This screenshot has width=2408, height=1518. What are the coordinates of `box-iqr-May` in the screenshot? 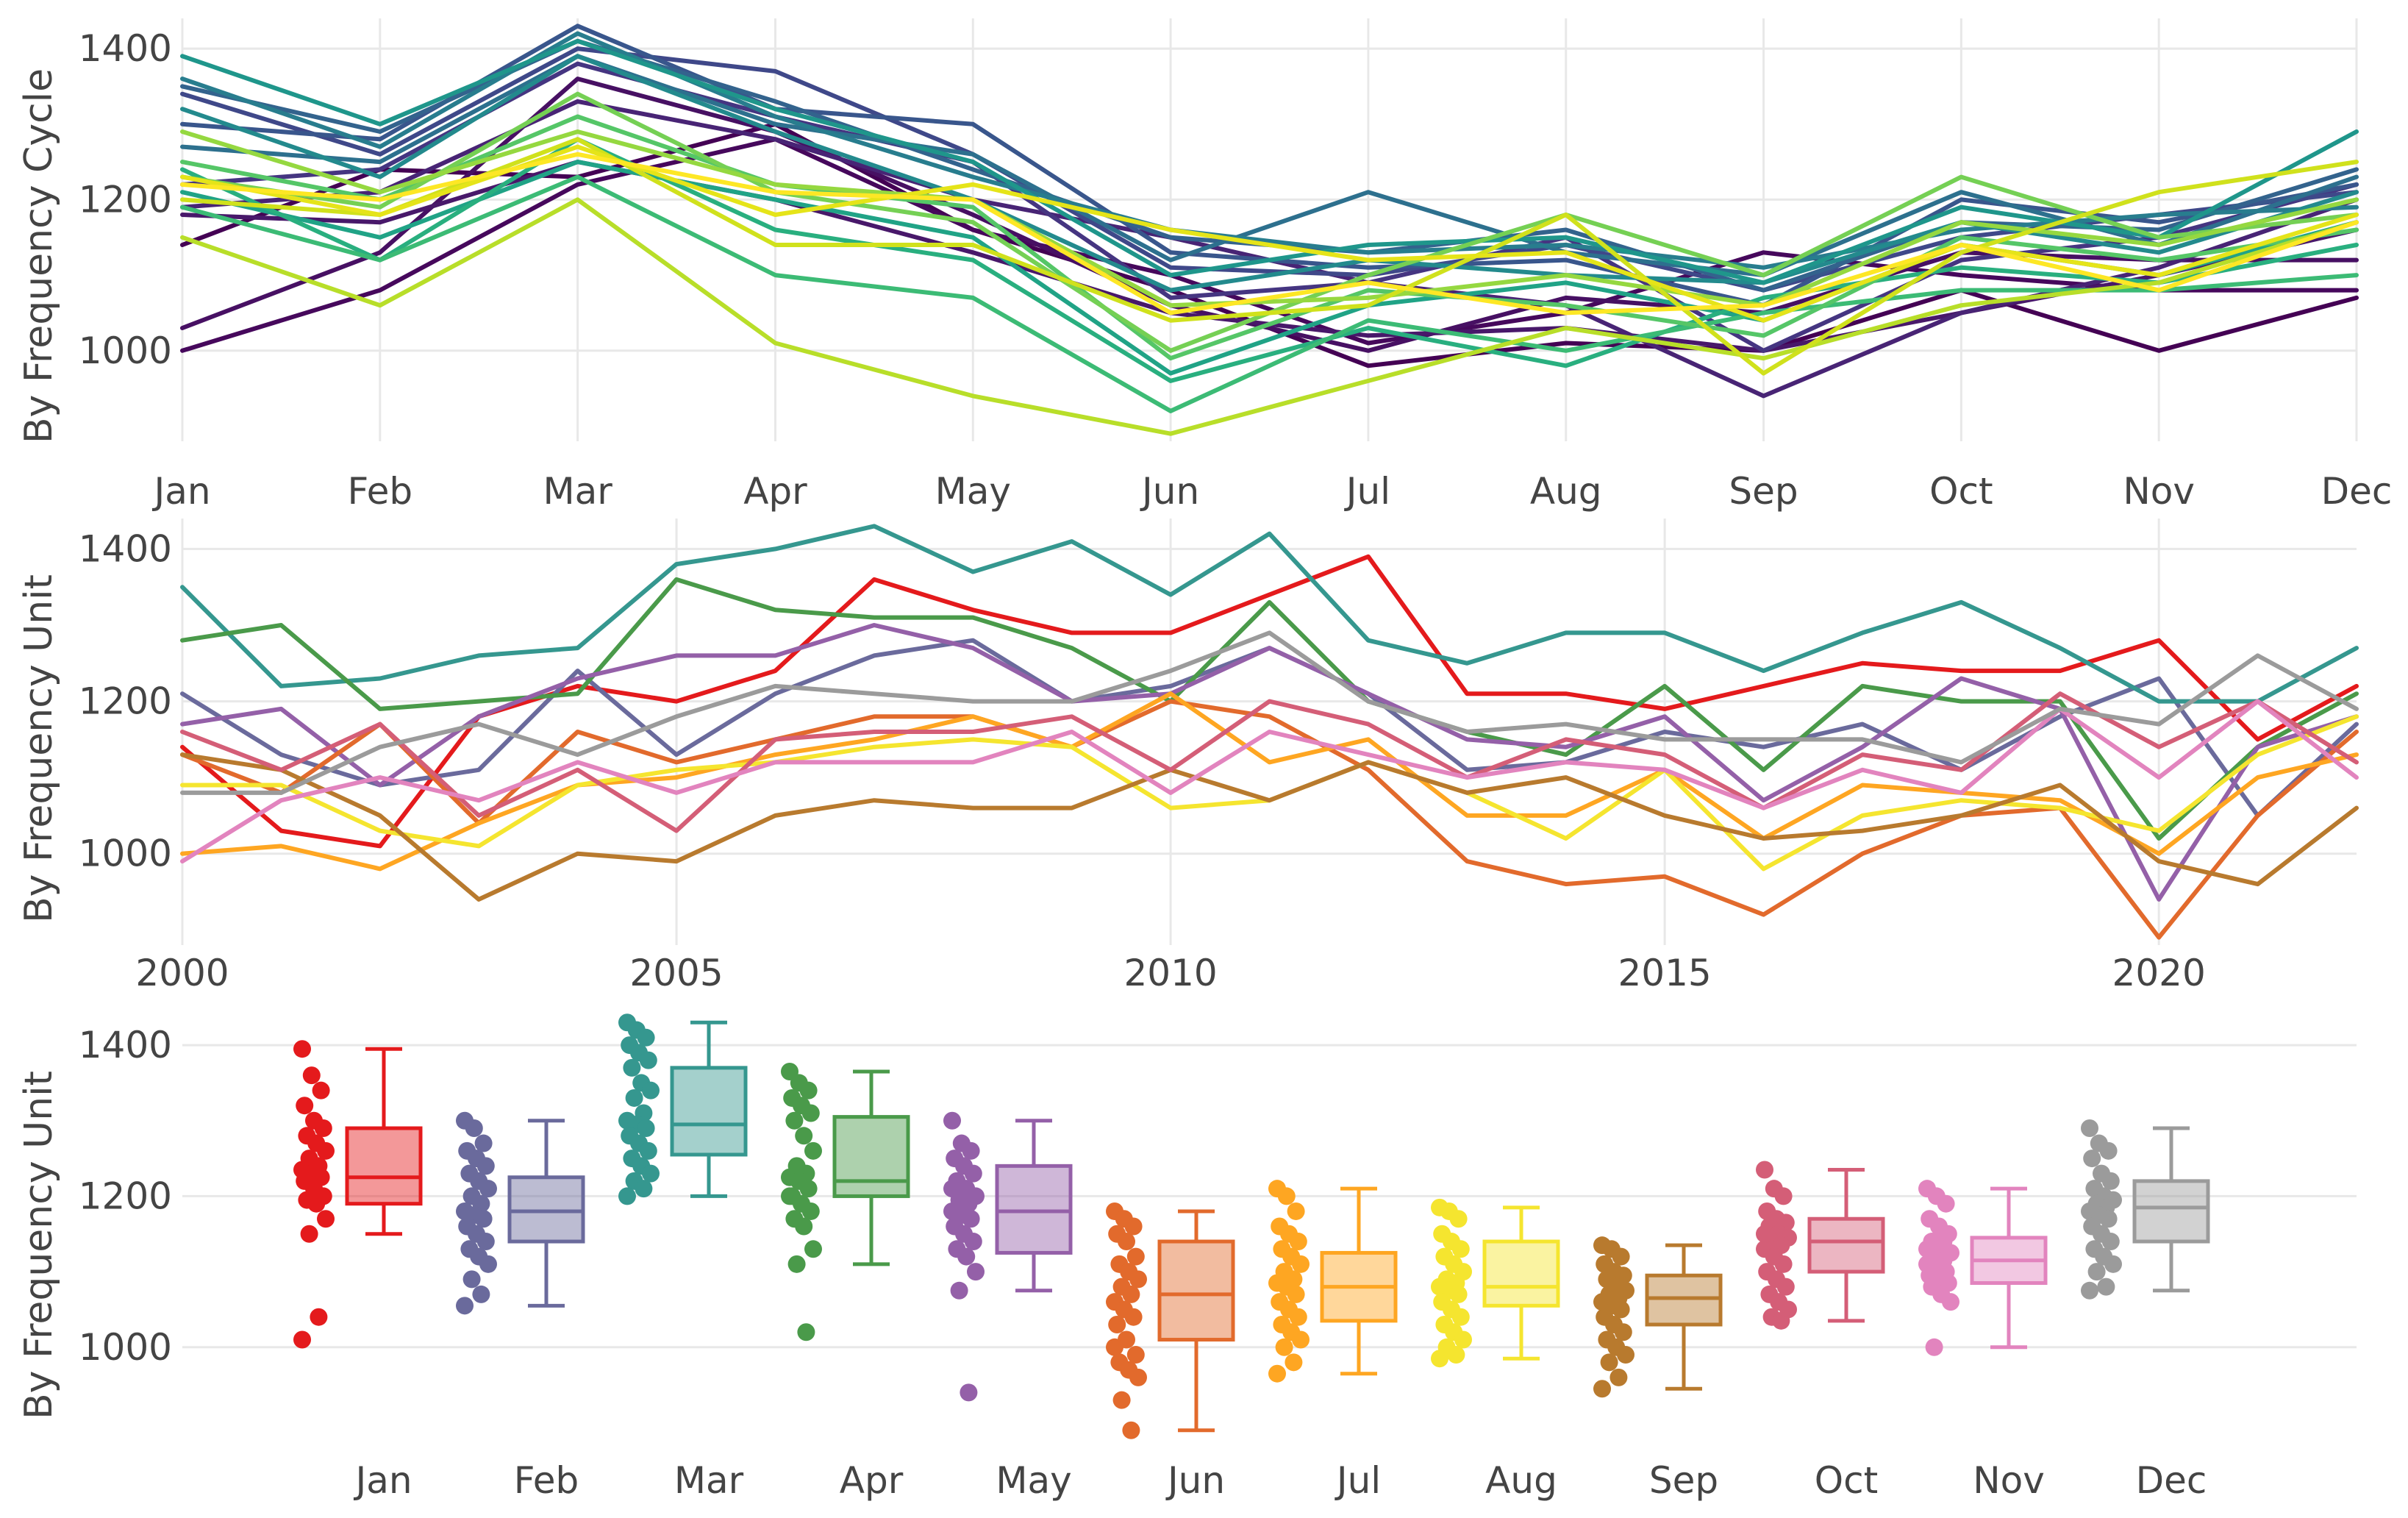 It's located at (1034, 1209).